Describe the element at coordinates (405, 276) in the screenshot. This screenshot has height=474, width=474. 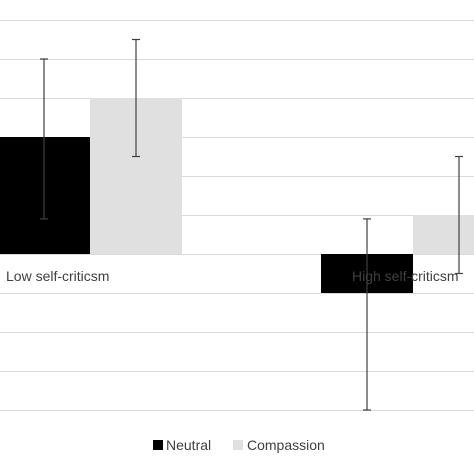
I see `category-label-high: High self-criticsm` at that location.